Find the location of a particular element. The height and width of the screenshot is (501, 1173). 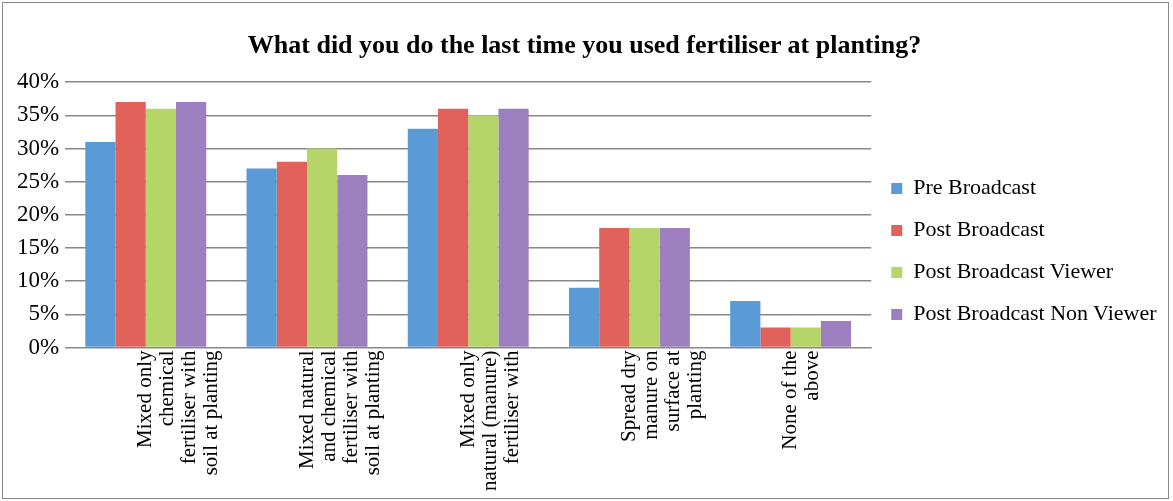

x-tick-label: Spread dry manure on surface at planting is located at coordinates (661, 396).